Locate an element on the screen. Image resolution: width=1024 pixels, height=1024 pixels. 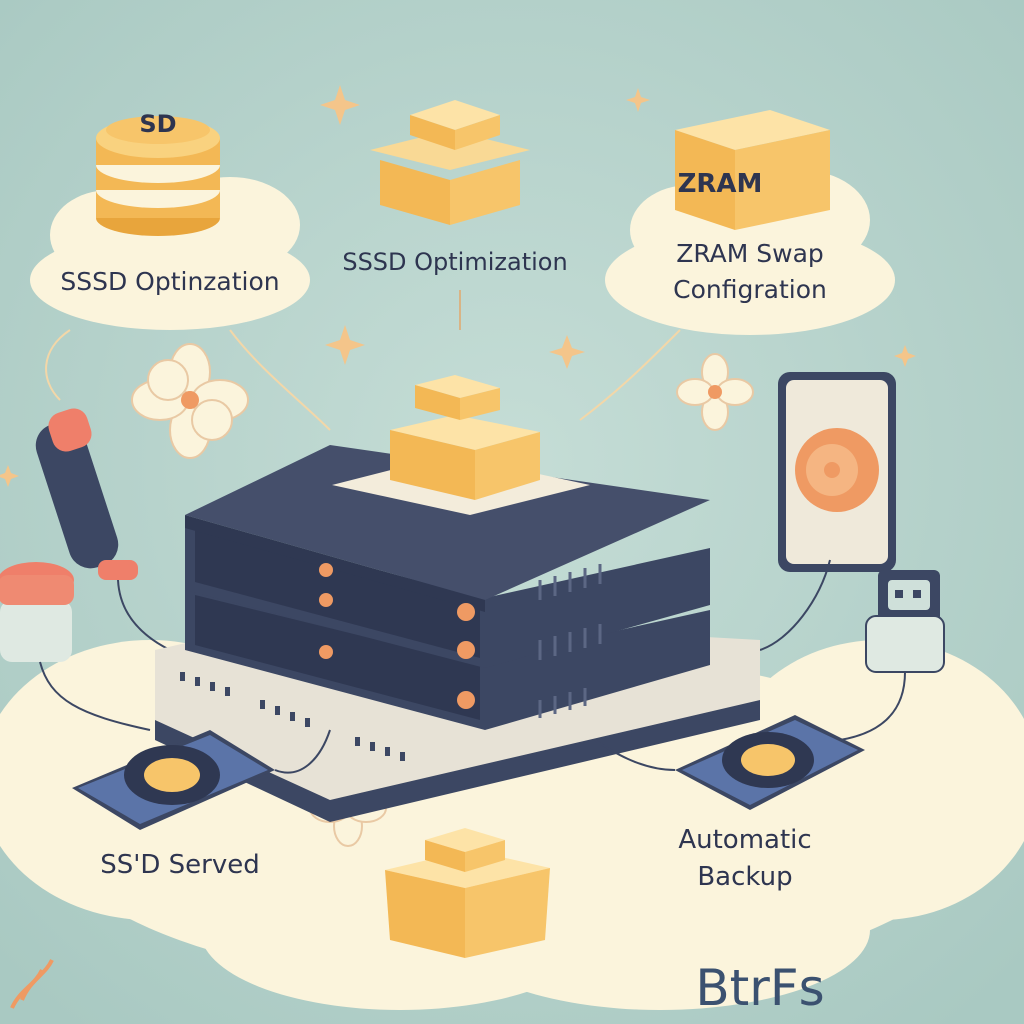
flower-icon-left is located at coordinates (190, 401).